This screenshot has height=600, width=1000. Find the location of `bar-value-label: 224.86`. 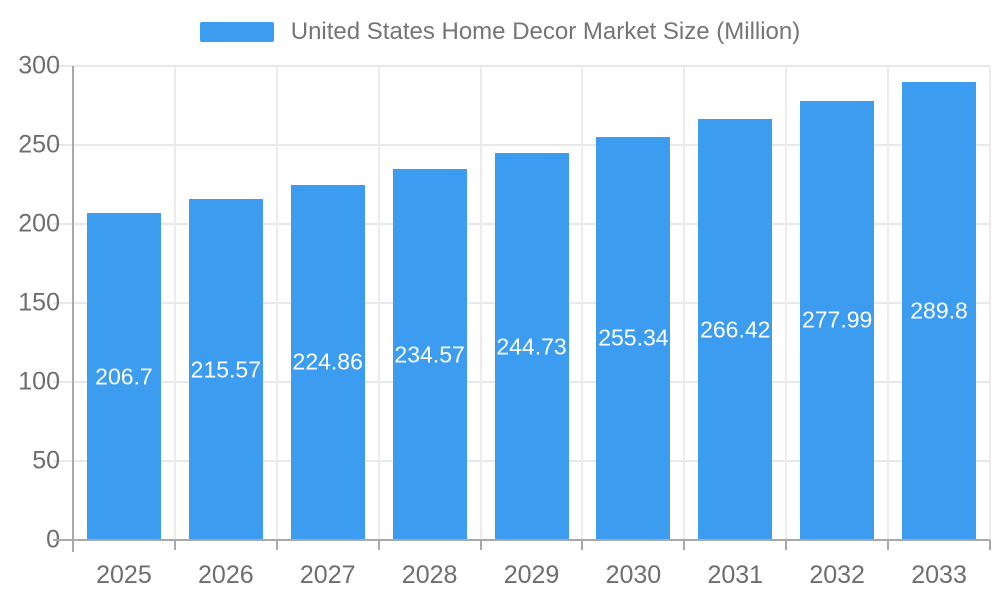

bar-value-label: 224.86 is located at coordinates (327, 361).